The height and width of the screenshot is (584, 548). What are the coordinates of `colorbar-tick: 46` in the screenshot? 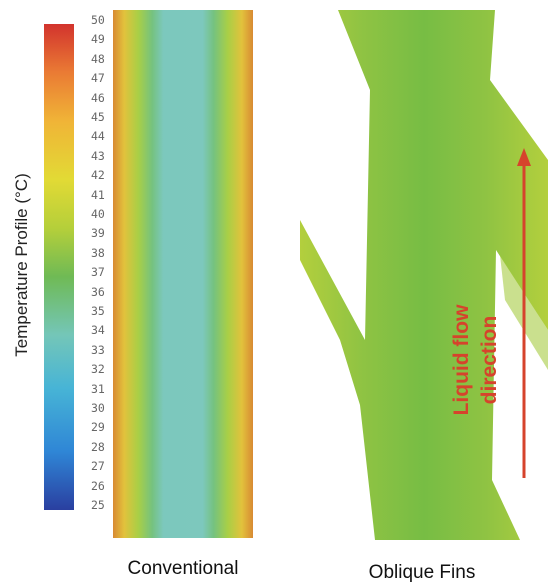 It's located at (98, 97).